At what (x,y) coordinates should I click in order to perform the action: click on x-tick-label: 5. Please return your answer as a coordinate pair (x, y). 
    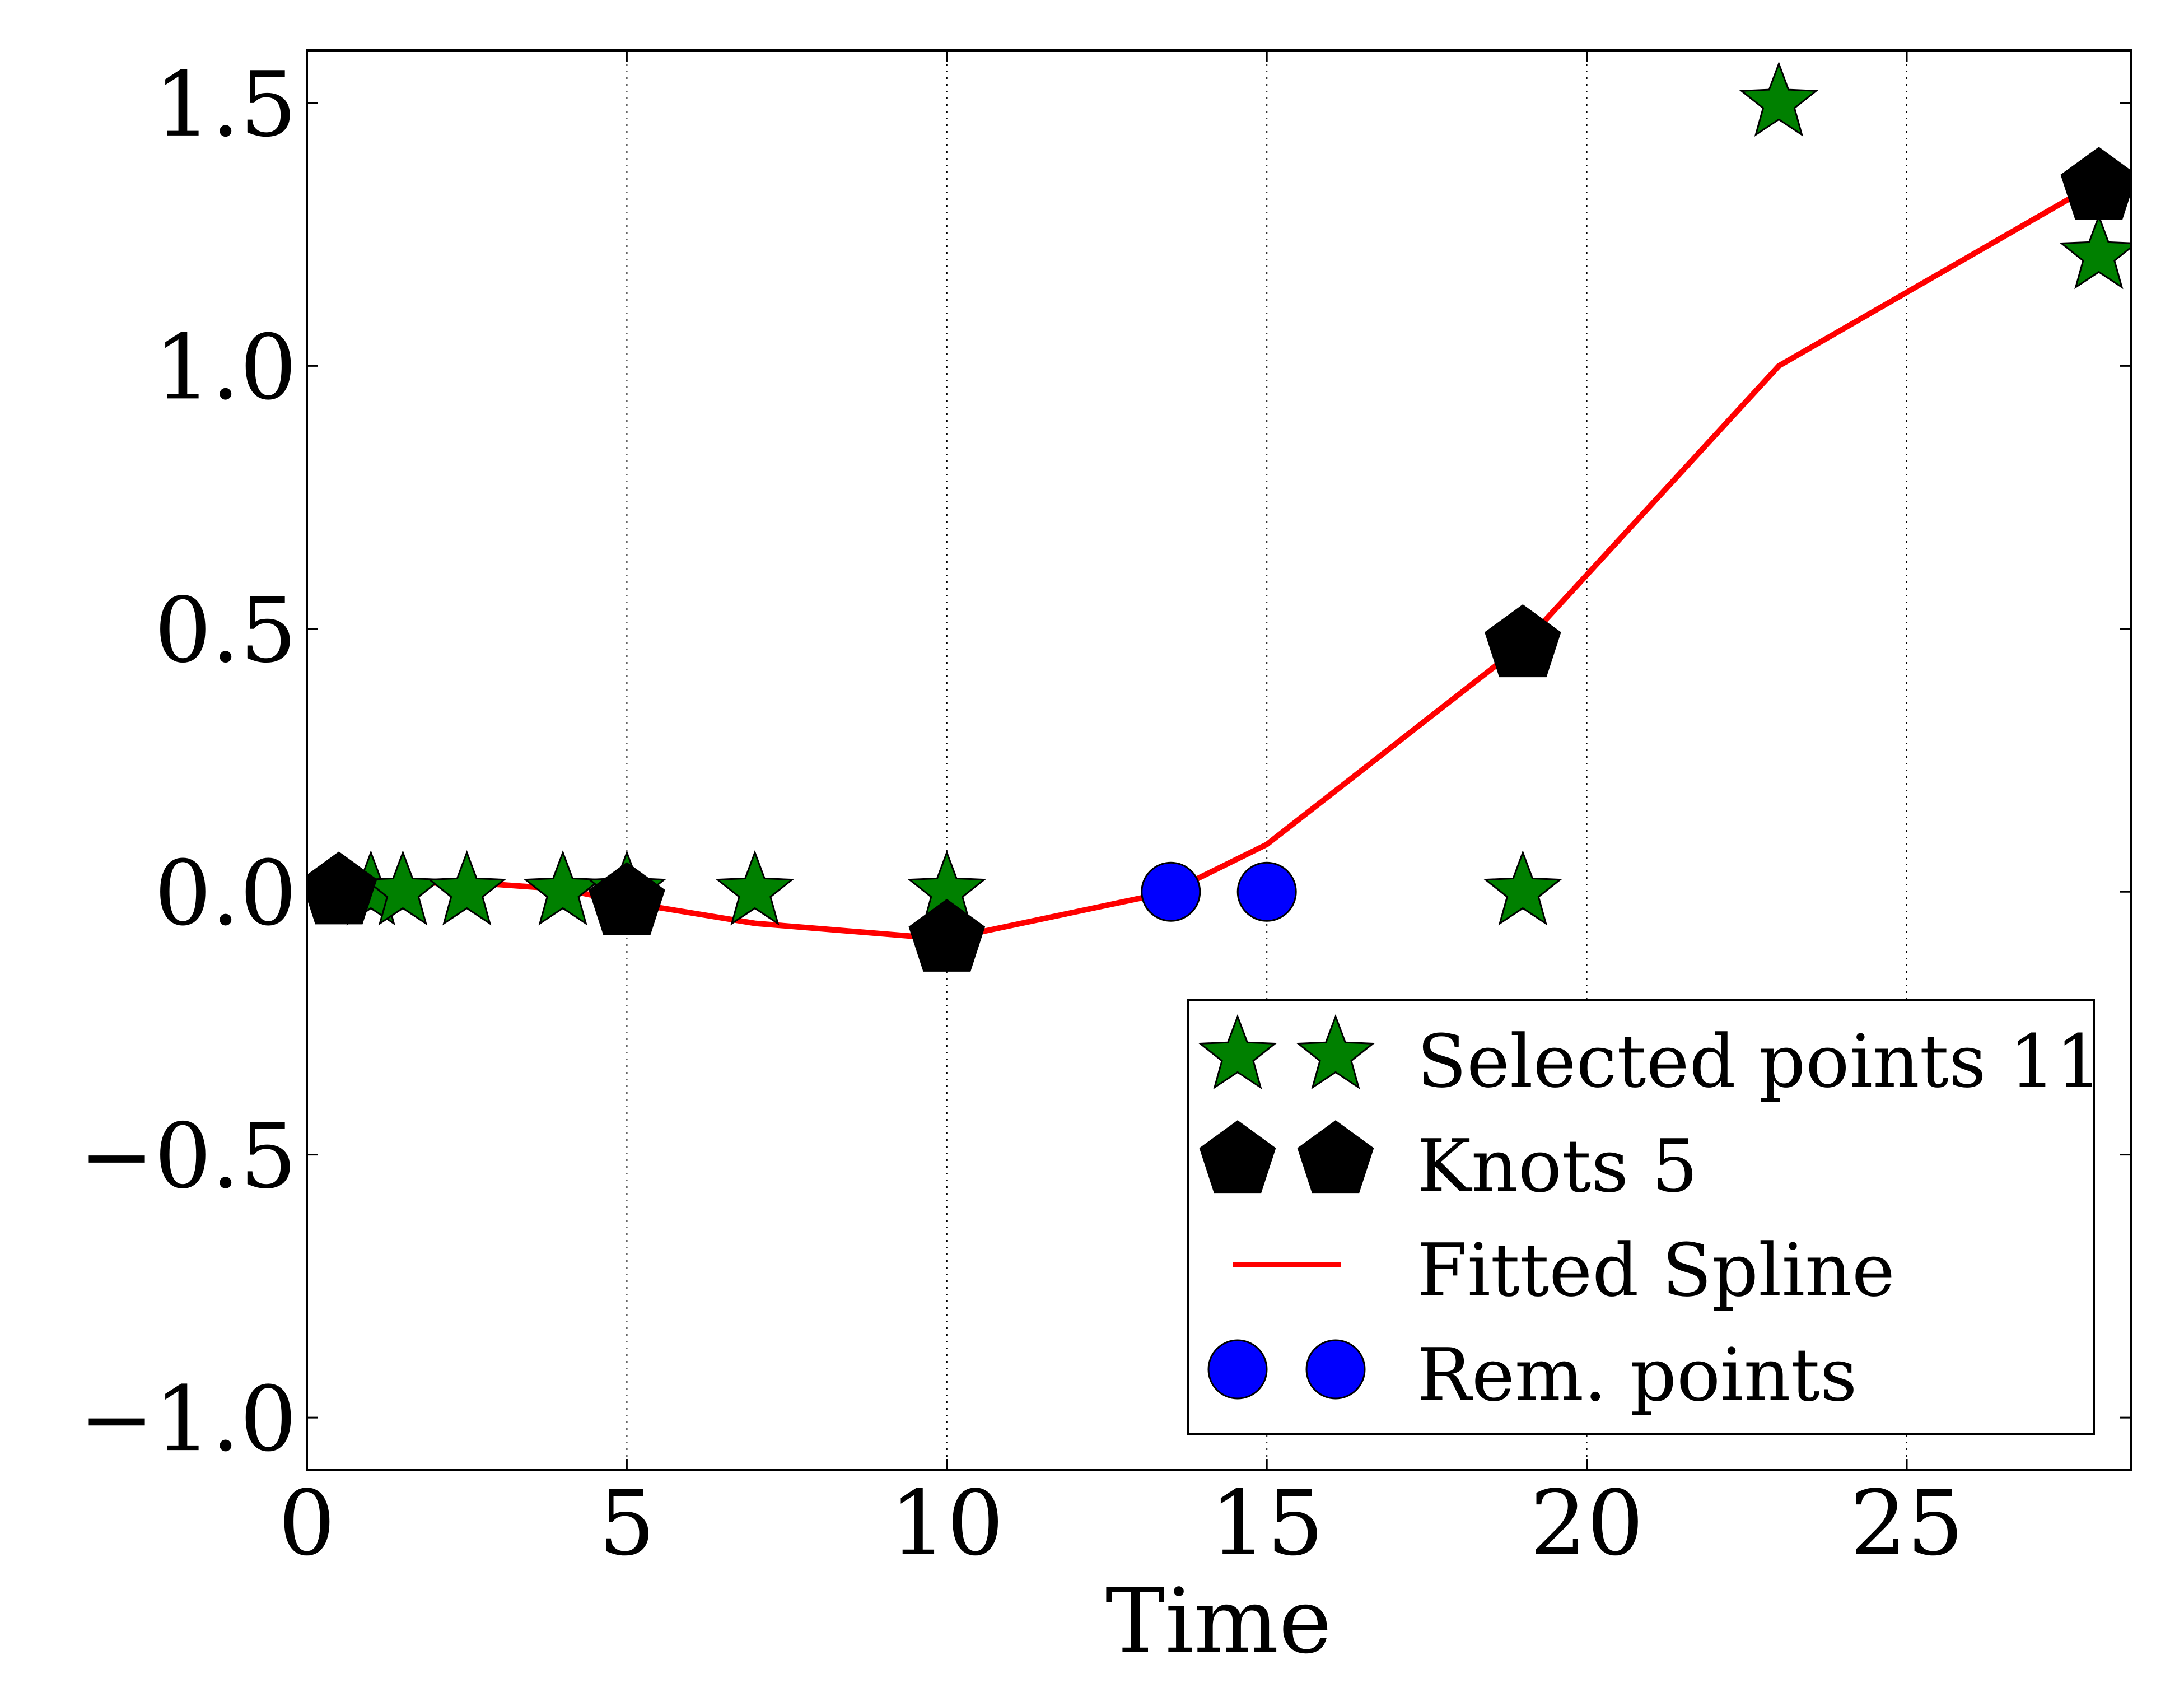
    Looking at the image, I should click on (628, 1523).